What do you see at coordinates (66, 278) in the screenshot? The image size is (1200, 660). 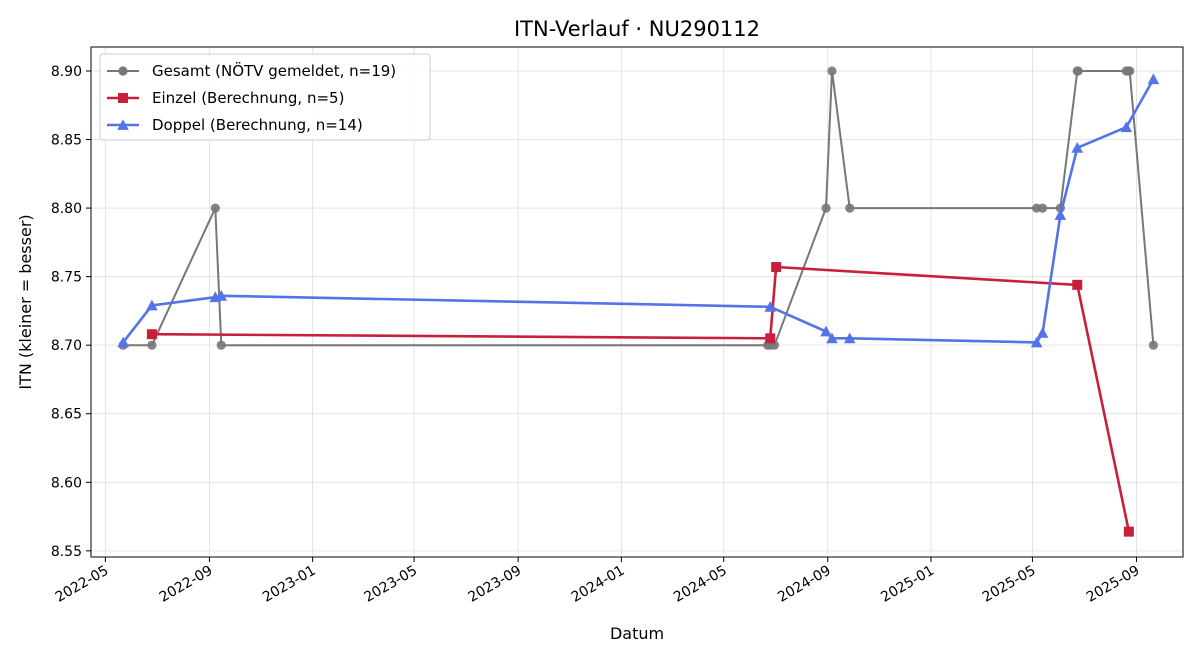 I see `y-tick-label: 8.75` at bounding box center [66, 278].